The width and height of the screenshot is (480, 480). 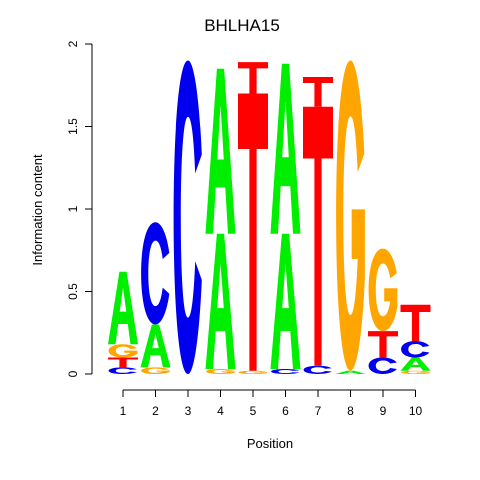 I want to click on x-tick-label: 8, so click(x=350, y=411).